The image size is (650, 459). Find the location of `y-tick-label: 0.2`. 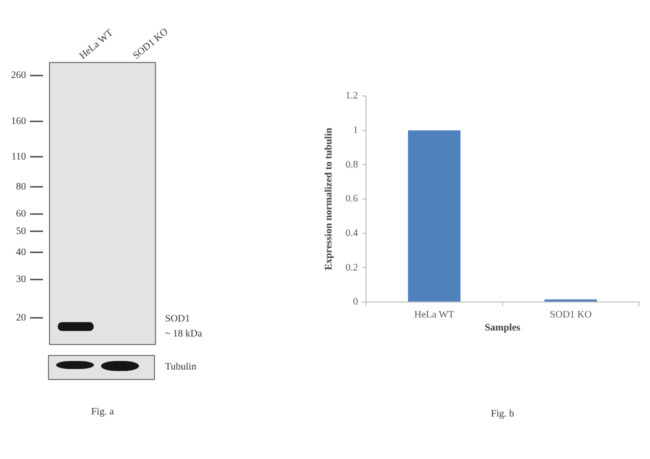

y-tick-label: 0.2 is located at coordinates (352, 268).